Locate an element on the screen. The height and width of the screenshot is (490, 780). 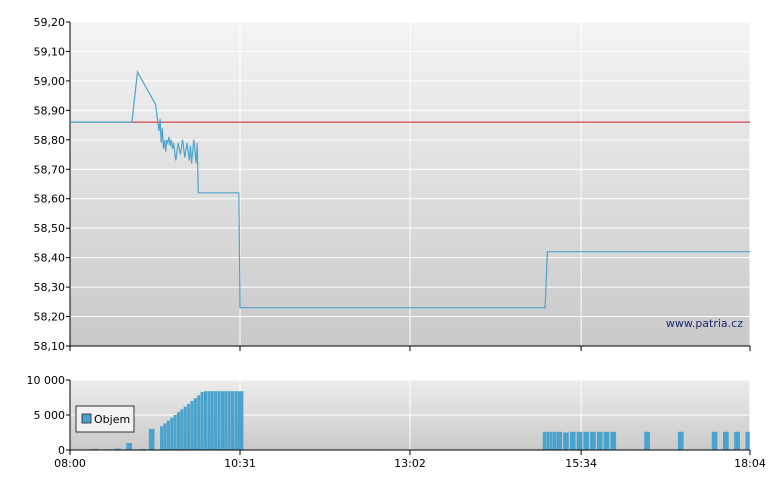
price-y-tick-label: 58,40 is located at coordinates (50, 258).